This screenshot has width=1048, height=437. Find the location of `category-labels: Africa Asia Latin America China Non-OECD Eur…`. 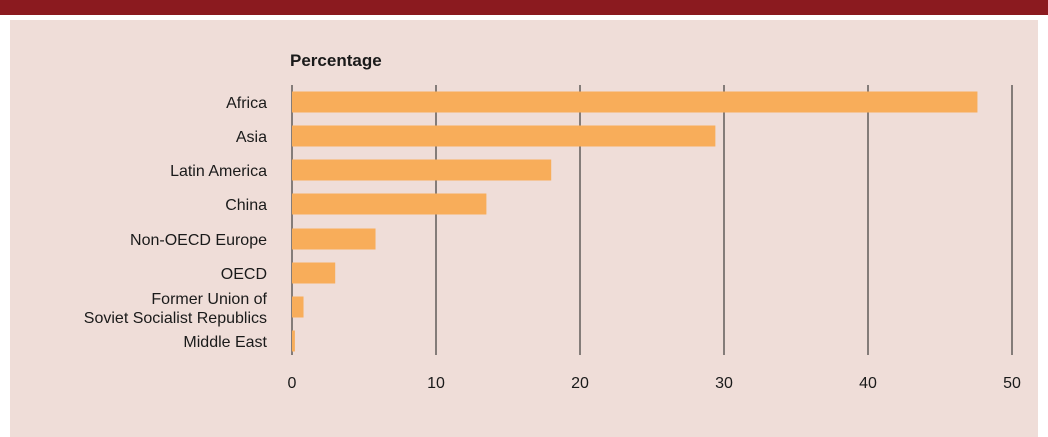

category-labels: Africa Asia Latin America China Non-OECD Eur… is located at coordinates (176, 223).